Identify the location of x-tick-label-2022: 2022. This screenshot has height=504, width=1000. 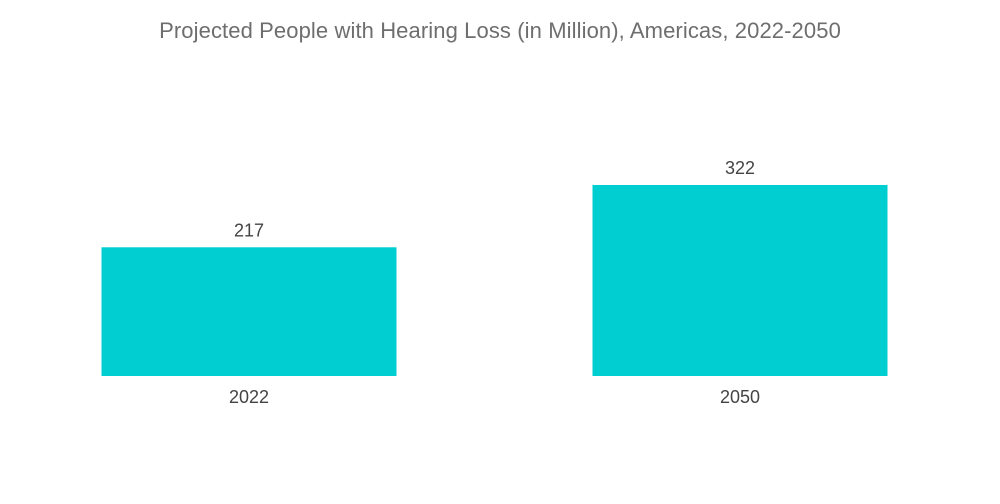
(249, 397).